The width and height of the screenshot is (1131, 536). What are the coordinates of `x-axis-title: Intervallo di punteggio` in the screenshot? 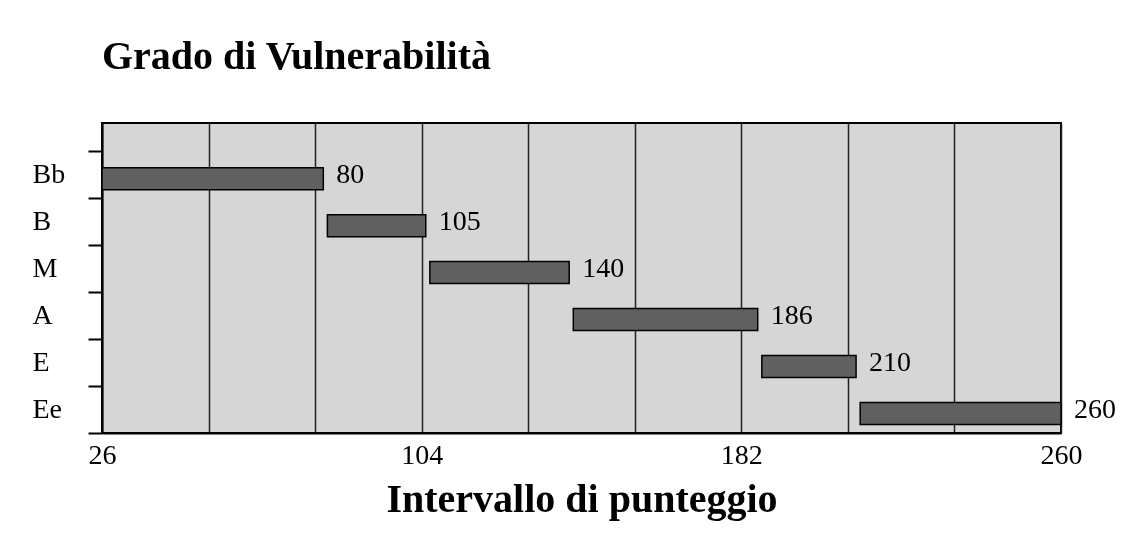 It's located at (582, 498).